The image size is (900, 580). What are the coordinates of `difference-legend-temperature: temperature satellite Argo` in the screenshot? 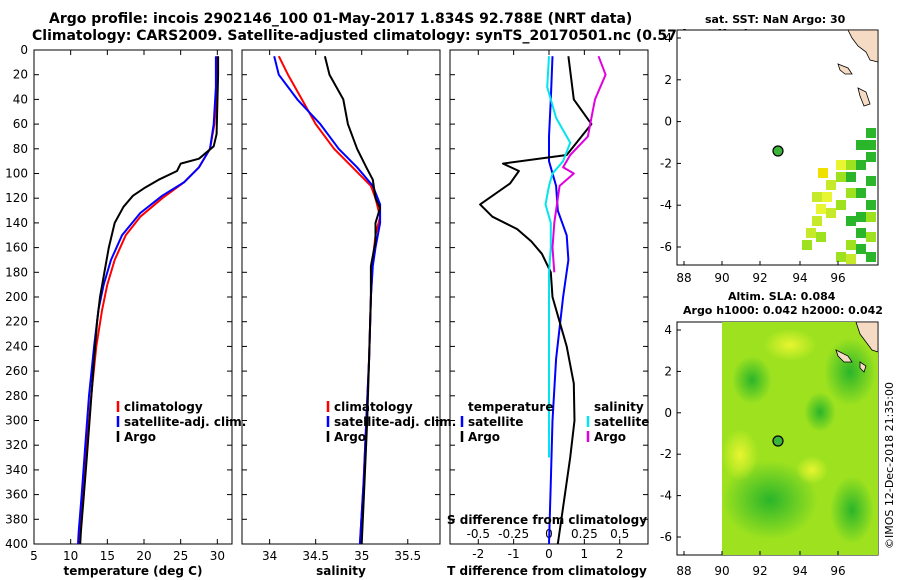 It's located at (506, 422).